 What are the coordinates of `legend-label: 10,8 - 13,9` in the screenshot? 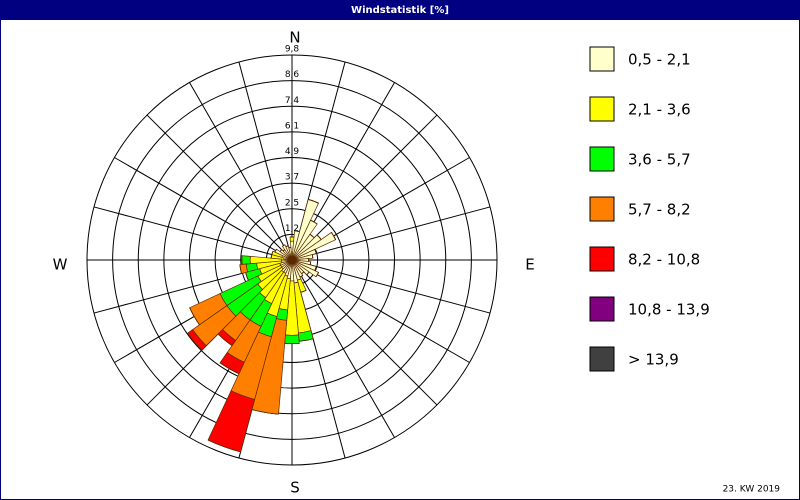 It's located at (669, 310).